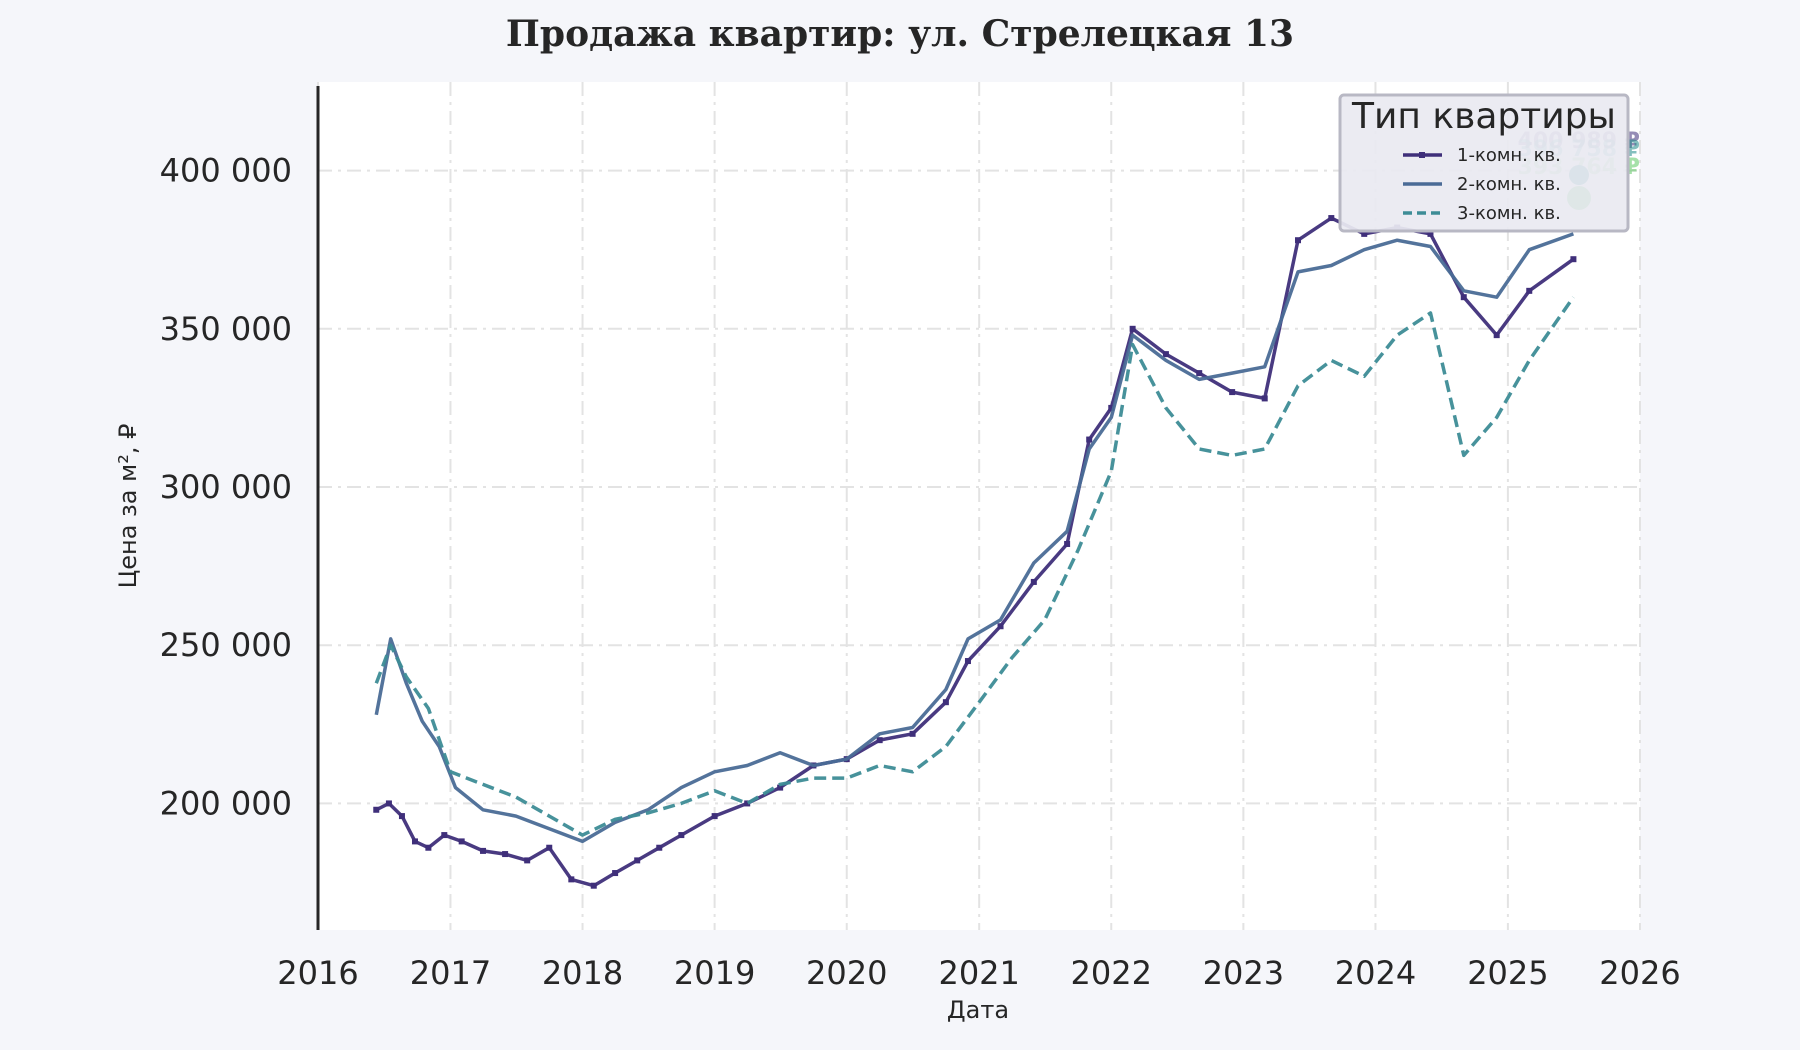  I want to click on x-tick-label: 2021, so click(978, 973).